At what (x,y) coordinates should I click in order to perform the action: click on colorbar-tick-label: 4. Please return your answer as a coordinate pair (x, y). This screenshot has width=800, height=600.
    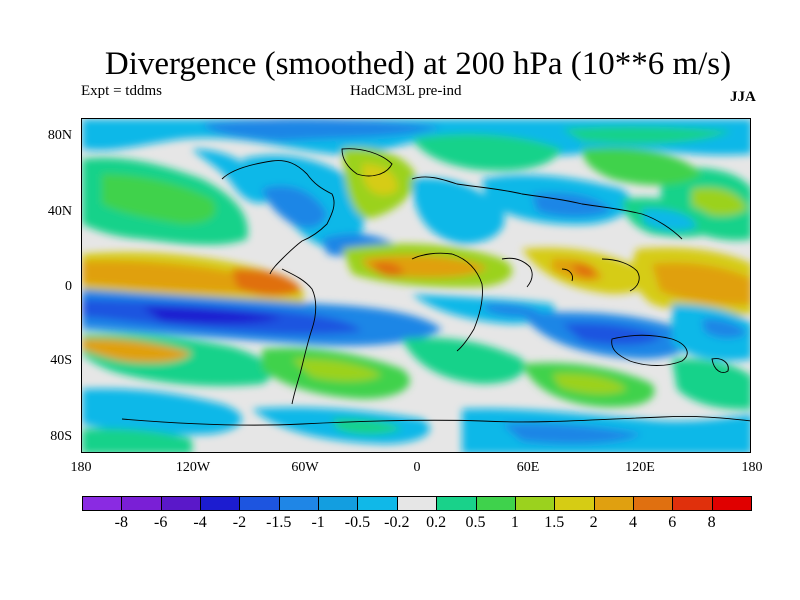
    Looking at the image, I should click on (632, 522).